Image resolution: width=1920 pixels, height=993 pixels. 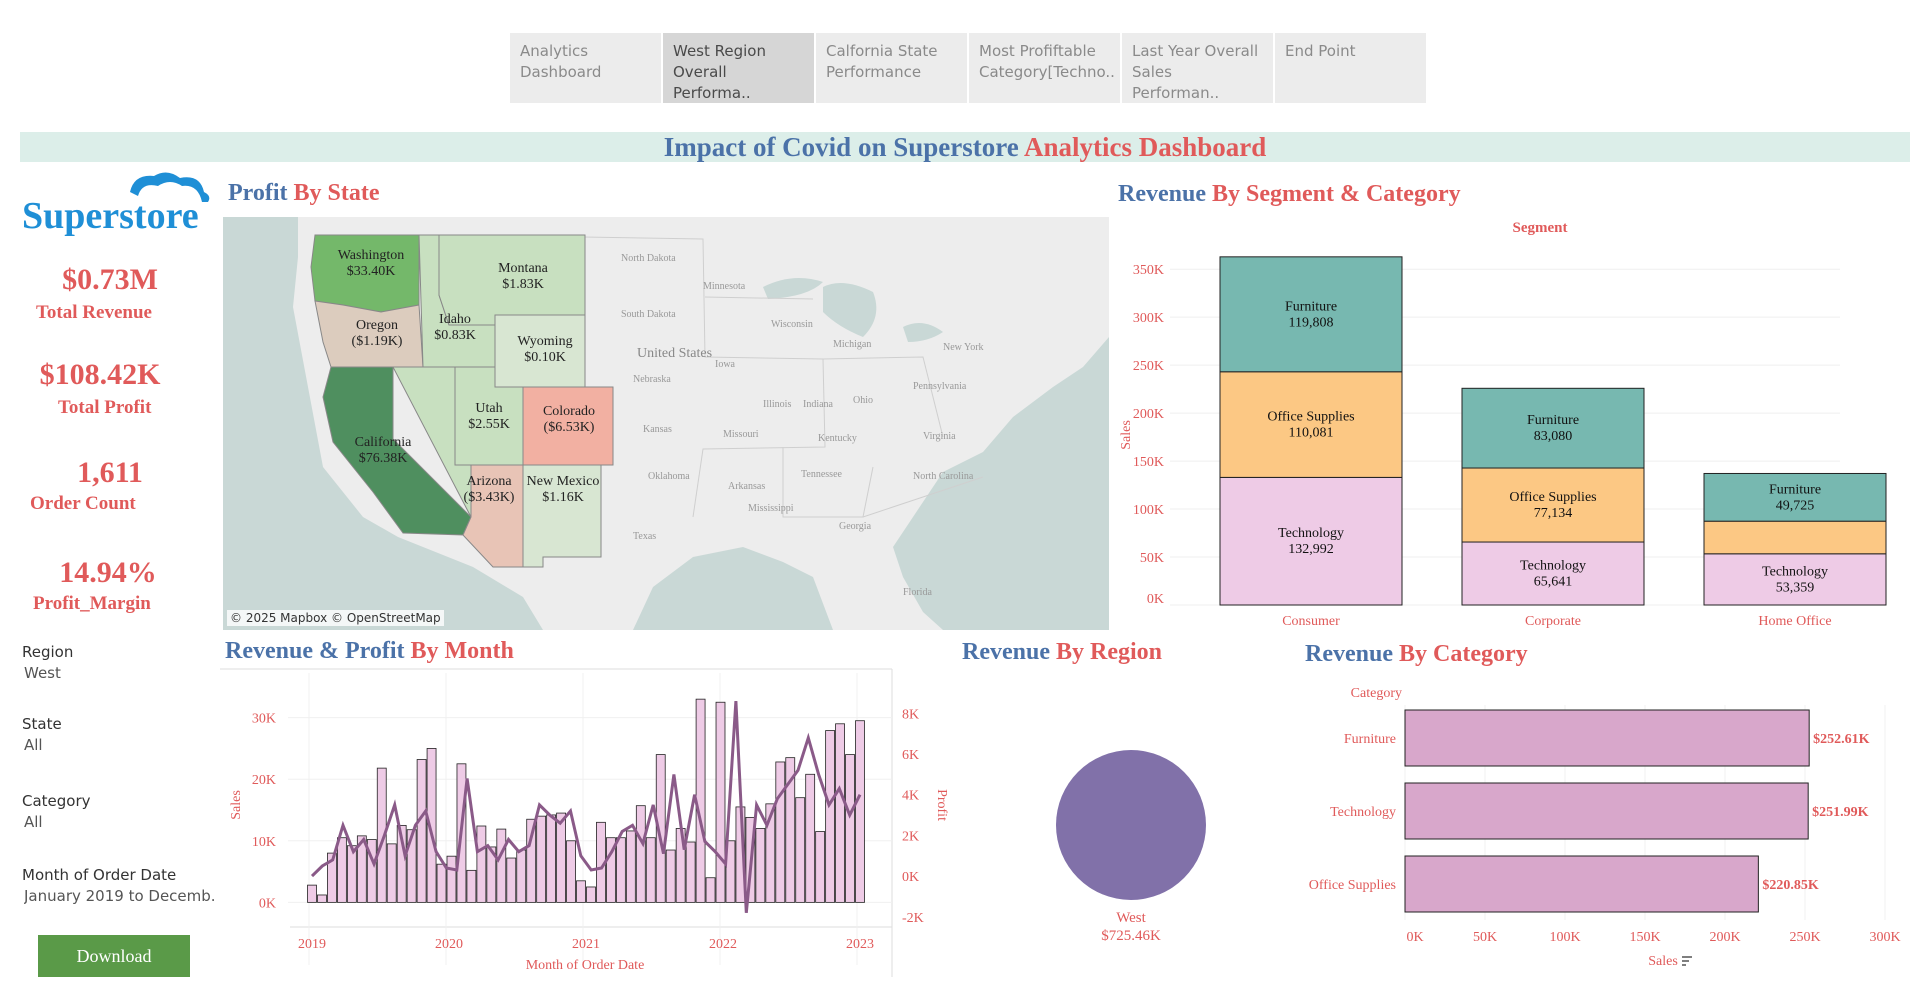 What do you see at coordinates (586, 807) in the screenshot?
I see `month-profit-line` at bounding box center [586, 807].